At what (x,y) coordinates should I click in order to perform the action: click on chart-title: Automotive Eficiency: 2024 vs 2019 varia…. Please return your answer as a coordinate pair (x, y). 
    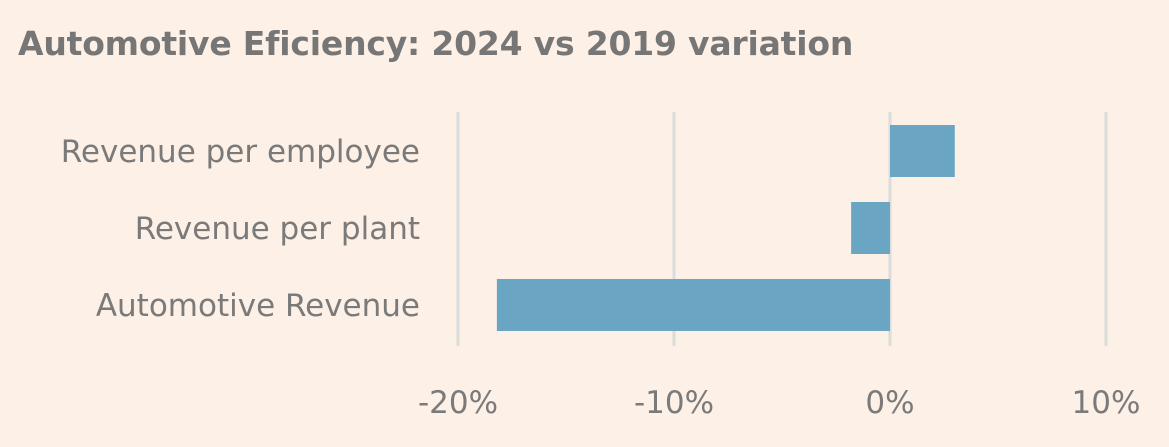
    Looking at the image, I should click on (436, 43).